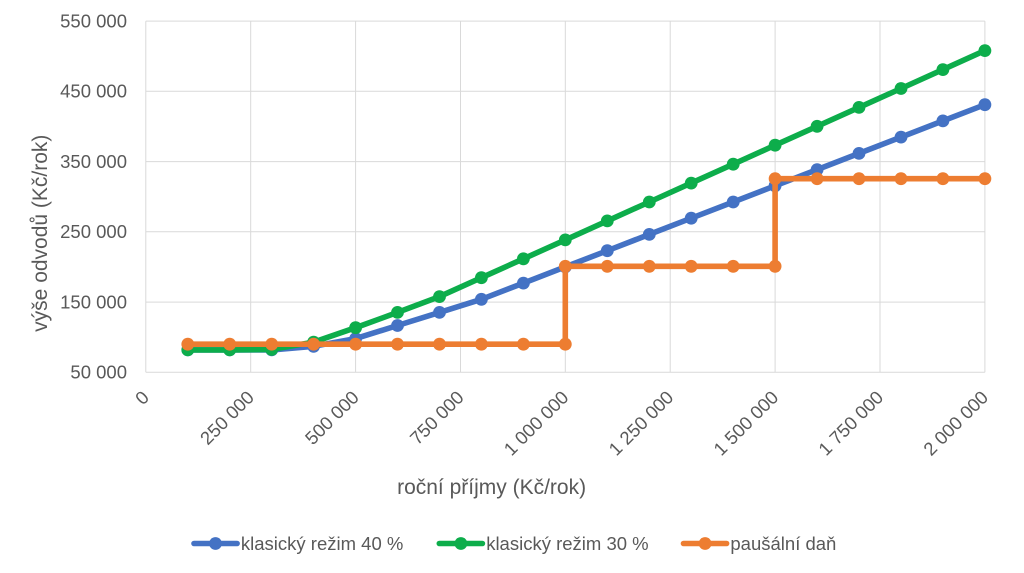 This screenshot has width=1024, height=573. Describe the element at coordinates (322, 543) in the screenshot. I see `svg-text: klasický režim 40 %` at that location.